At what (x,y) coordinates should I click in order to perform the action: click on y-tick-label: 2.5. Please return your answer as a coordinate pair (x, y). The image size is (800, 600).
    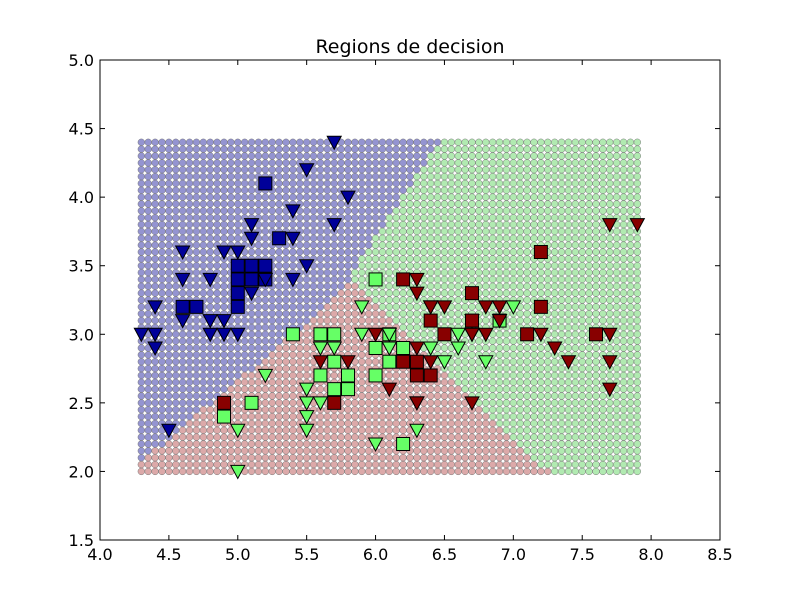
    Looking at the image, I should click on (81, 403).